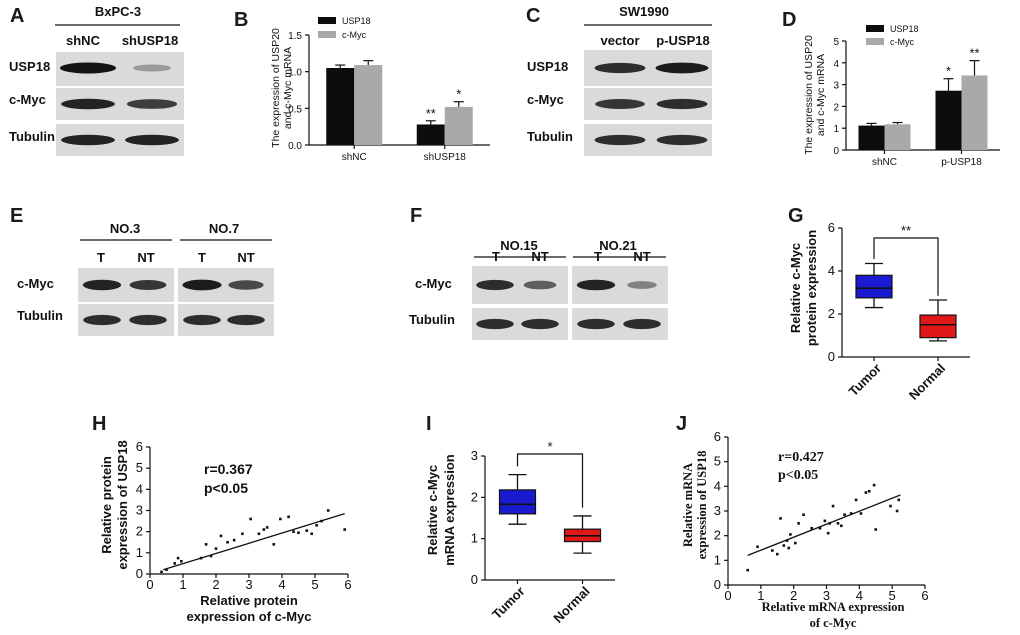 Image resolution: width=1020 pixels, height=635 pixels. What do you see at coordinates (727, 595) in the screenshot?
I see `chart-j-x-tick-label: 0` at bounding box center [727, 595].